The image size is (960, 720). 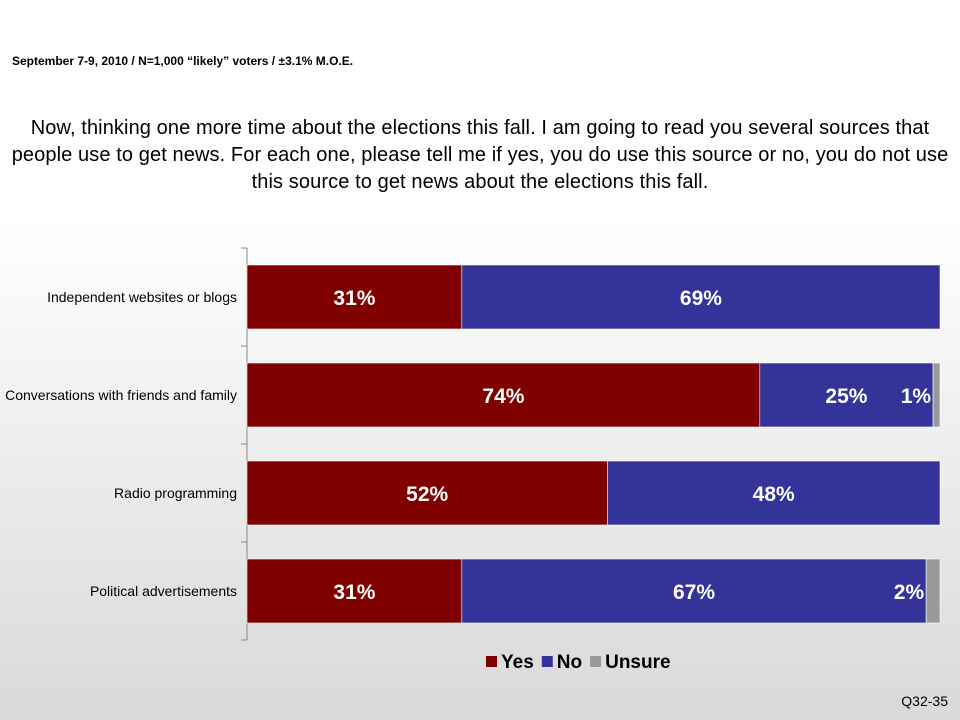 What do you see at coordinates (596, 661) in the screenshot?
I see `legend-swatch-unsure` at bounding box center [596, 661].